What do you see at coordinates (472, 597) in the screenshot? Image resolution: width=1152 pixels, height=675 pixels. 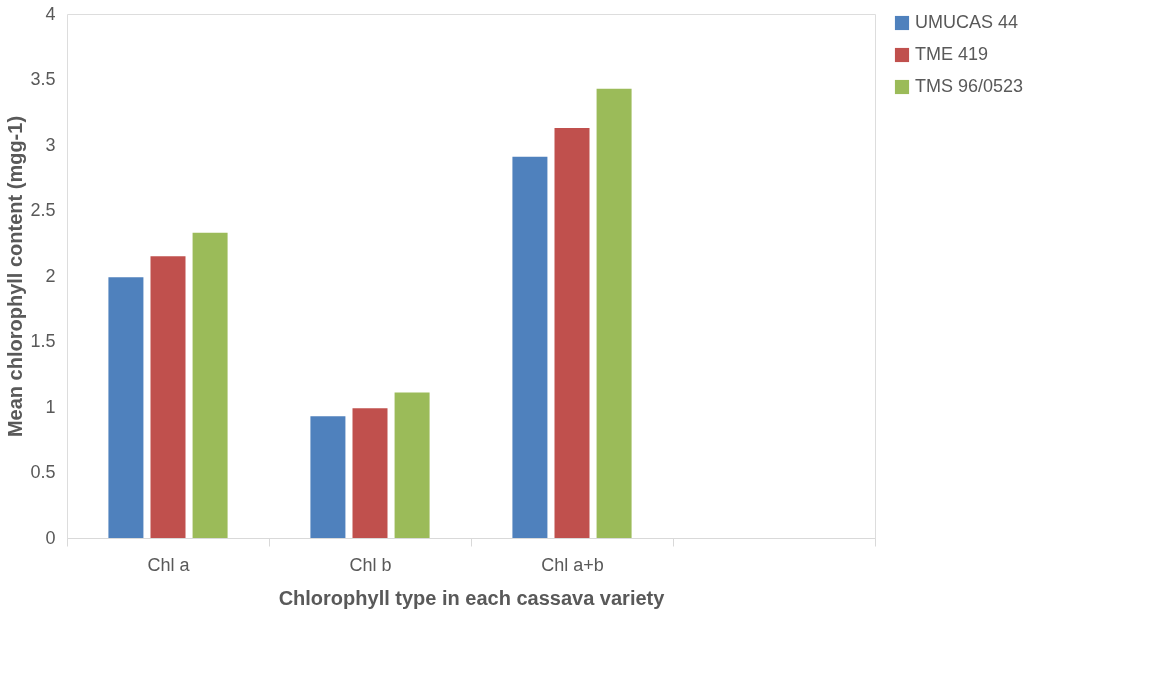 I see `x-axis-title: Chlorophyll type in each cassava variety` at bounding box center [472, 597].